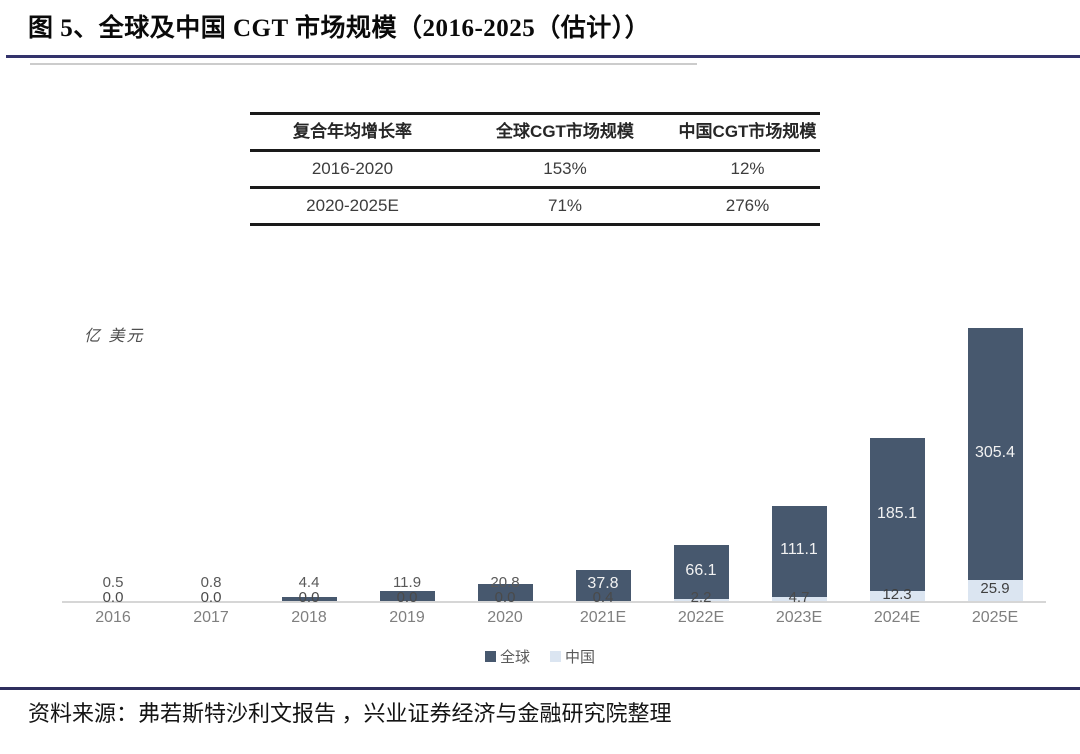 This screenshot has height=754, width=1080. Describe the element at coordinates (114, 336) in the screenshot. I see `y-axis-unit-label: 亿 美元` at that location.